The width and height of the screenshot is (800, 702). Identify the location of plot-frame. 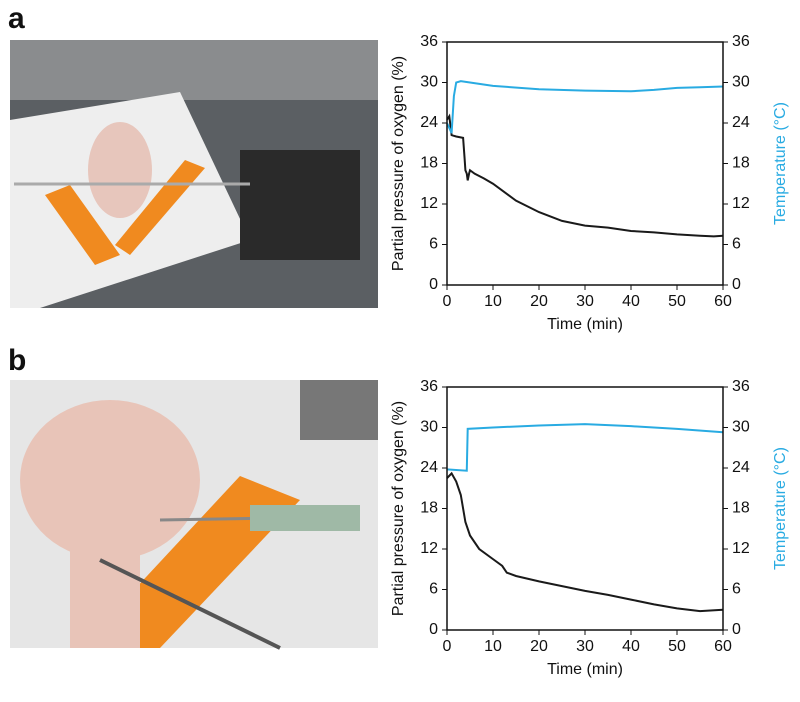
(585, 163).